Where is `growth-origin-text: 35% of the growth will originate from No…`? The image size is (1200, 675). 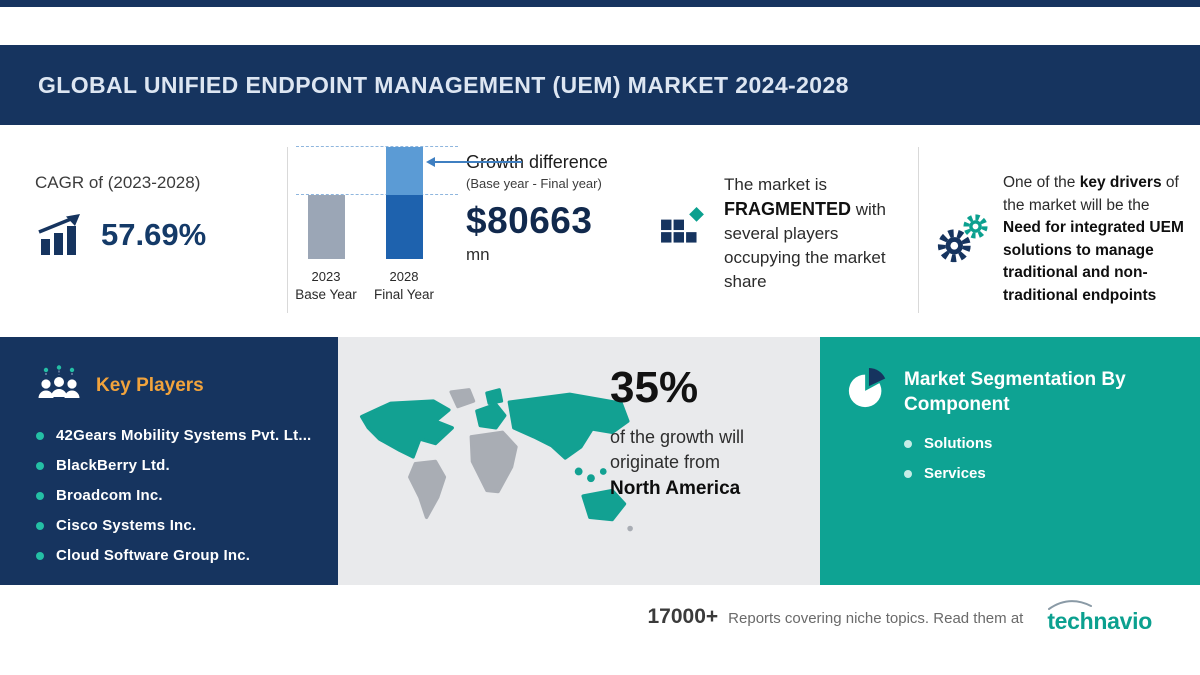 growth-origin-text: 35% of the growth will originate from No… is located at coordinates (677, 431).